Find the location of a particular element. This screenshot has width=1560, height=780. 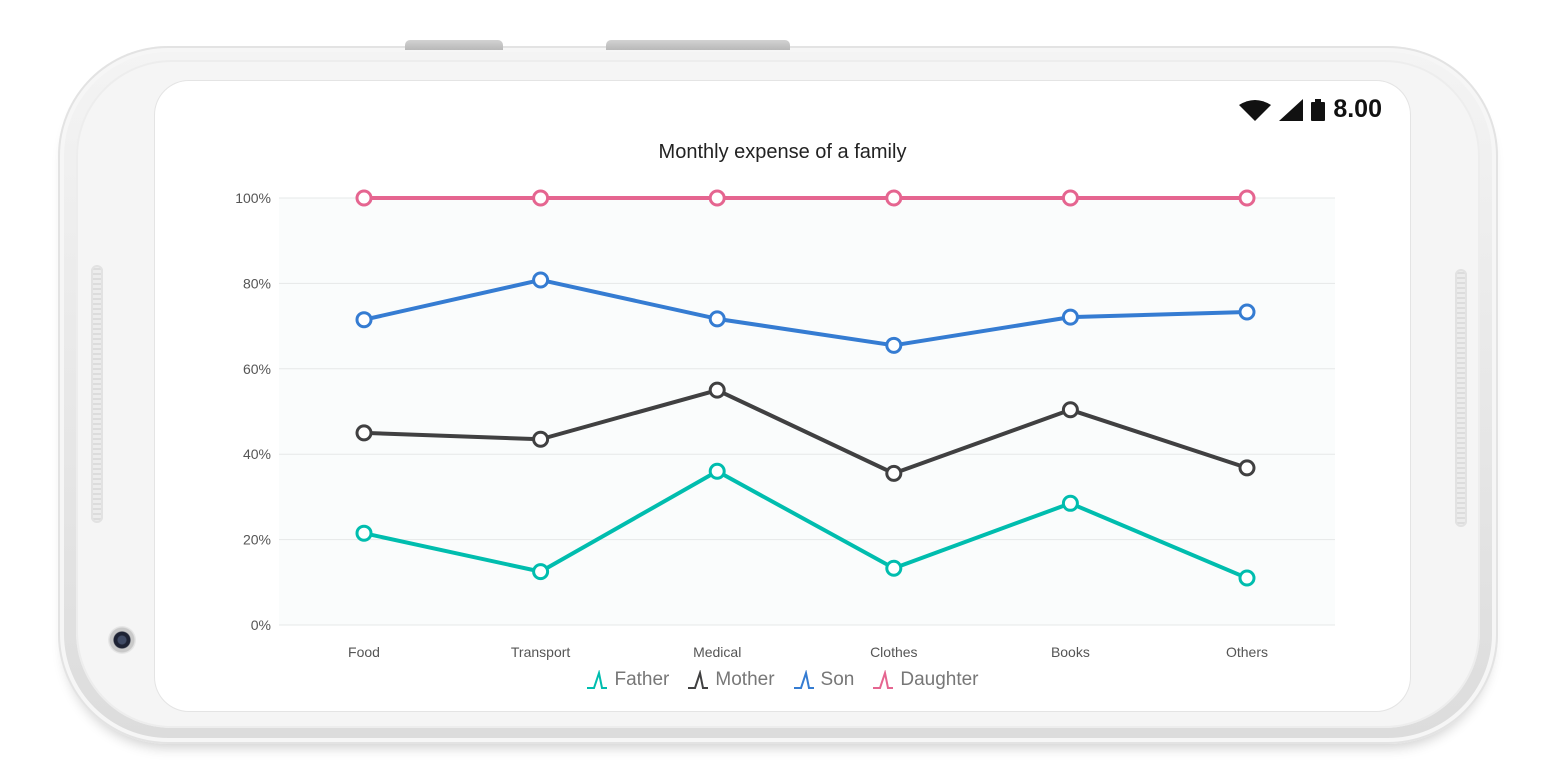

status-time: 8.00 is located at coordinates (1357, 109).